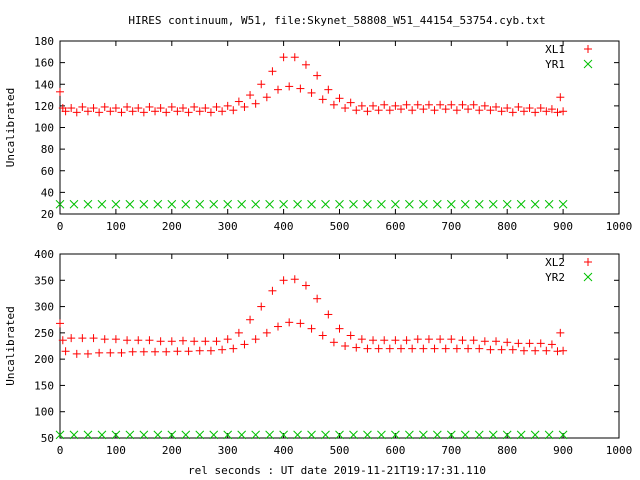 This screenshot has width=640, height=480. I want to click on y-tick-label: 300, so click(44, 307).